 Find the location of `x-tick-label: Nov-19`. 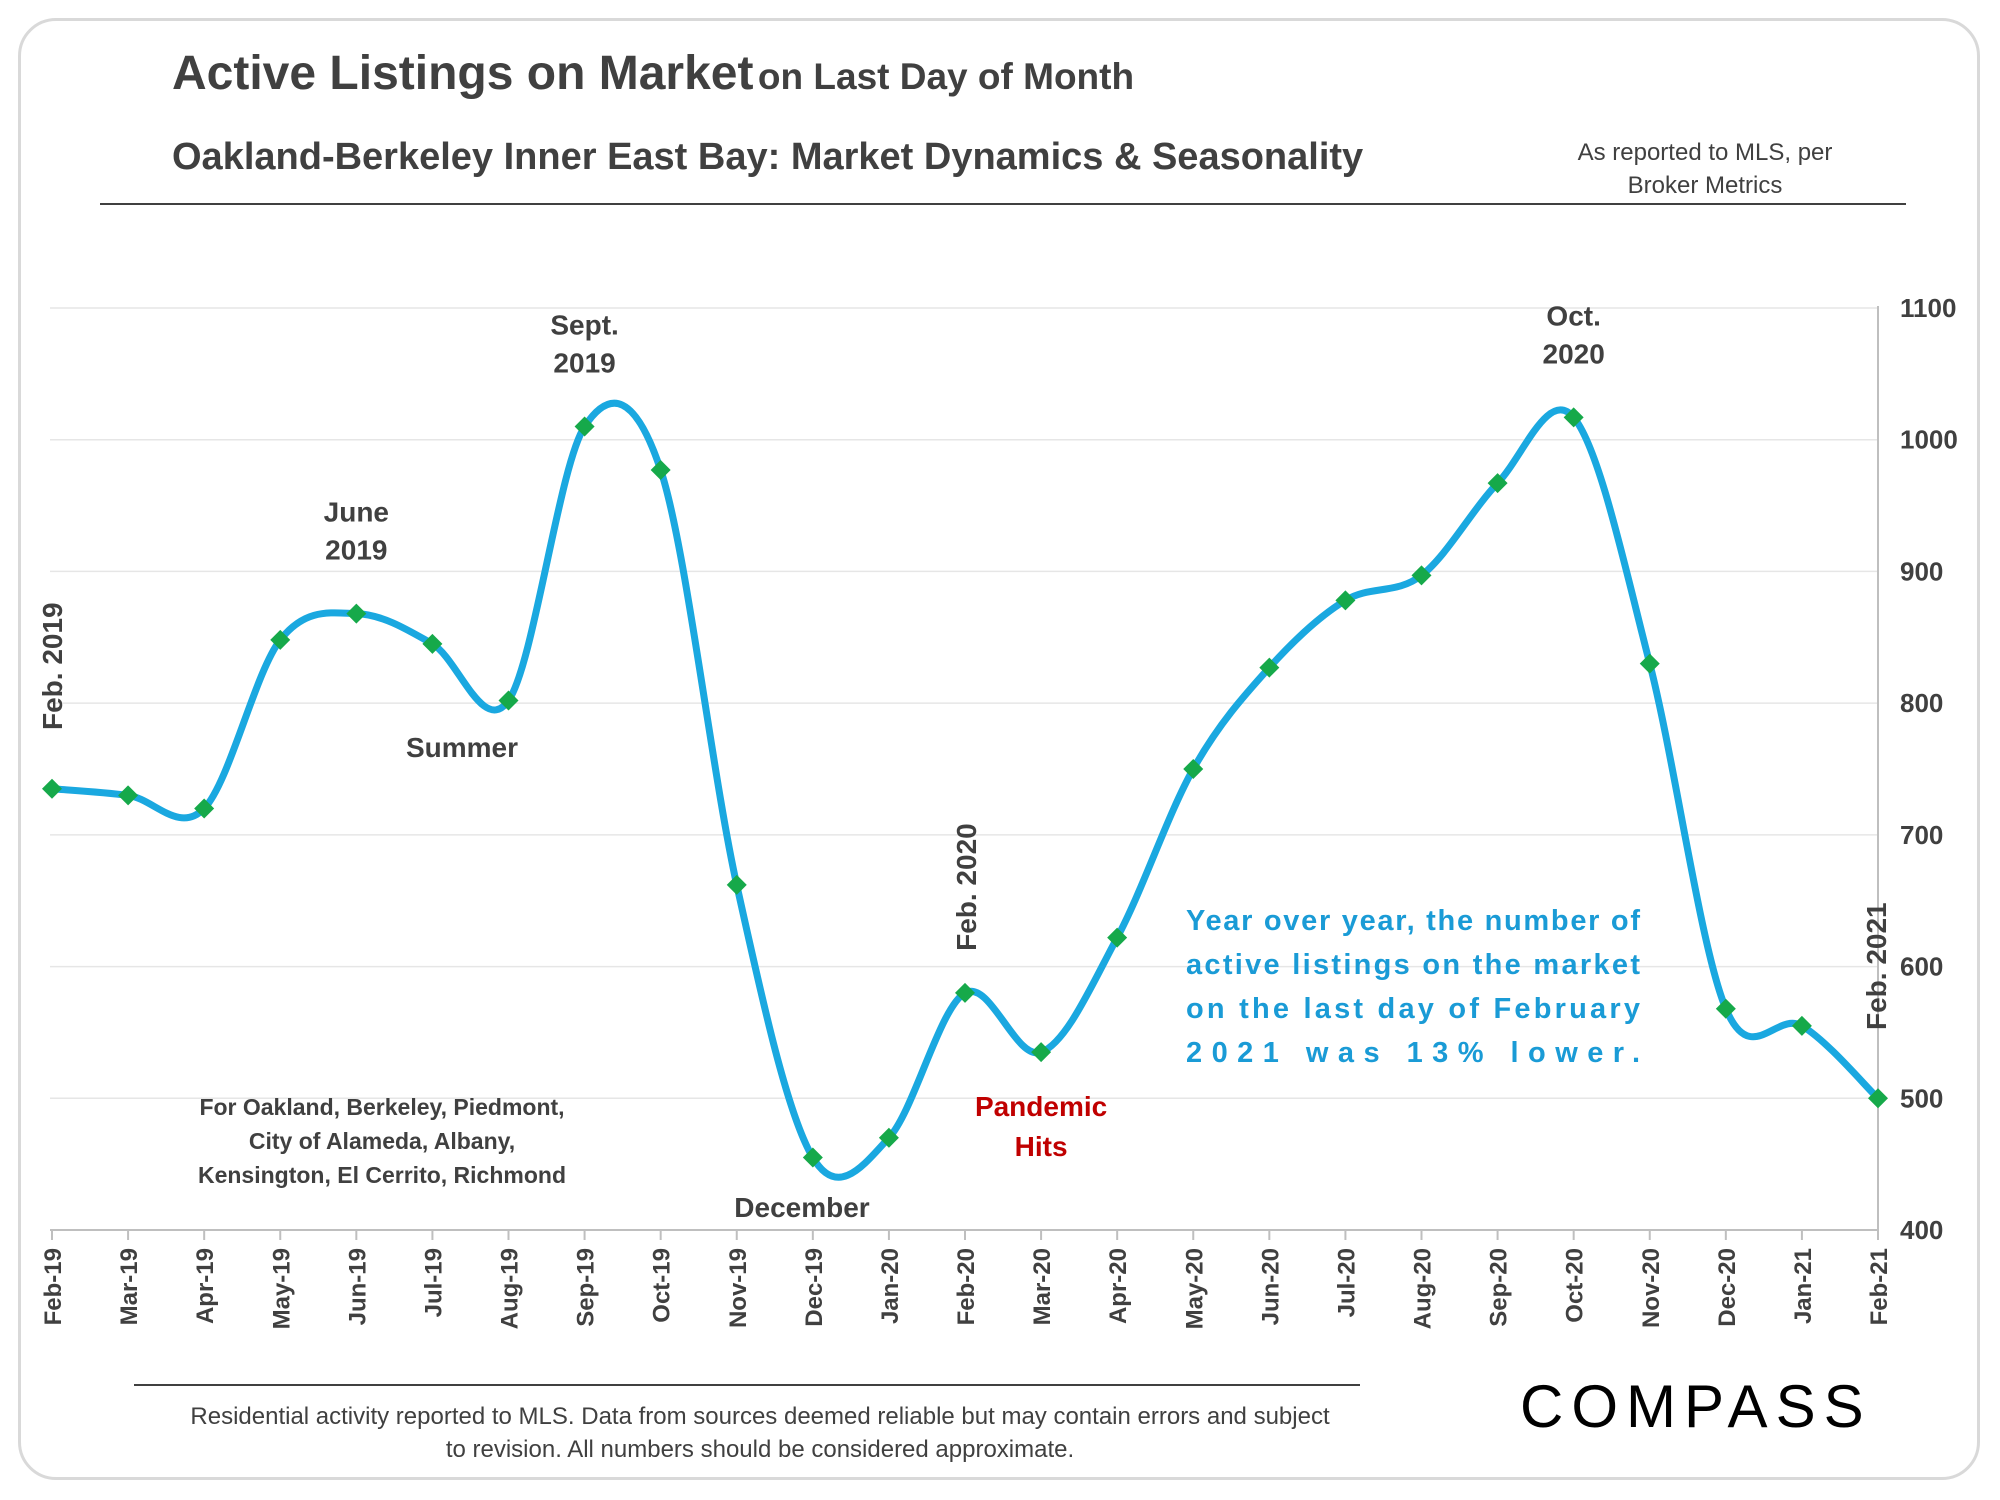

x-tick-label: Nov-19 is located at coordinates (738, 1288).